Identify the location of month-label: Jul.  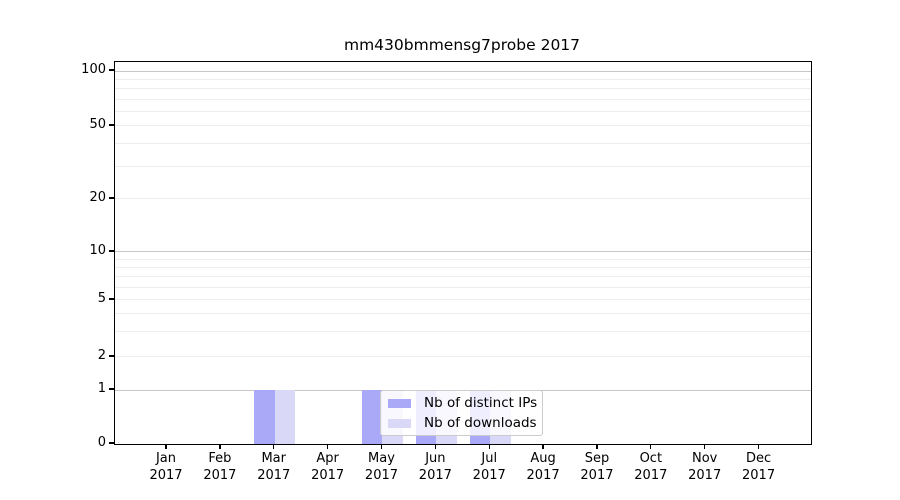
(489, 458).